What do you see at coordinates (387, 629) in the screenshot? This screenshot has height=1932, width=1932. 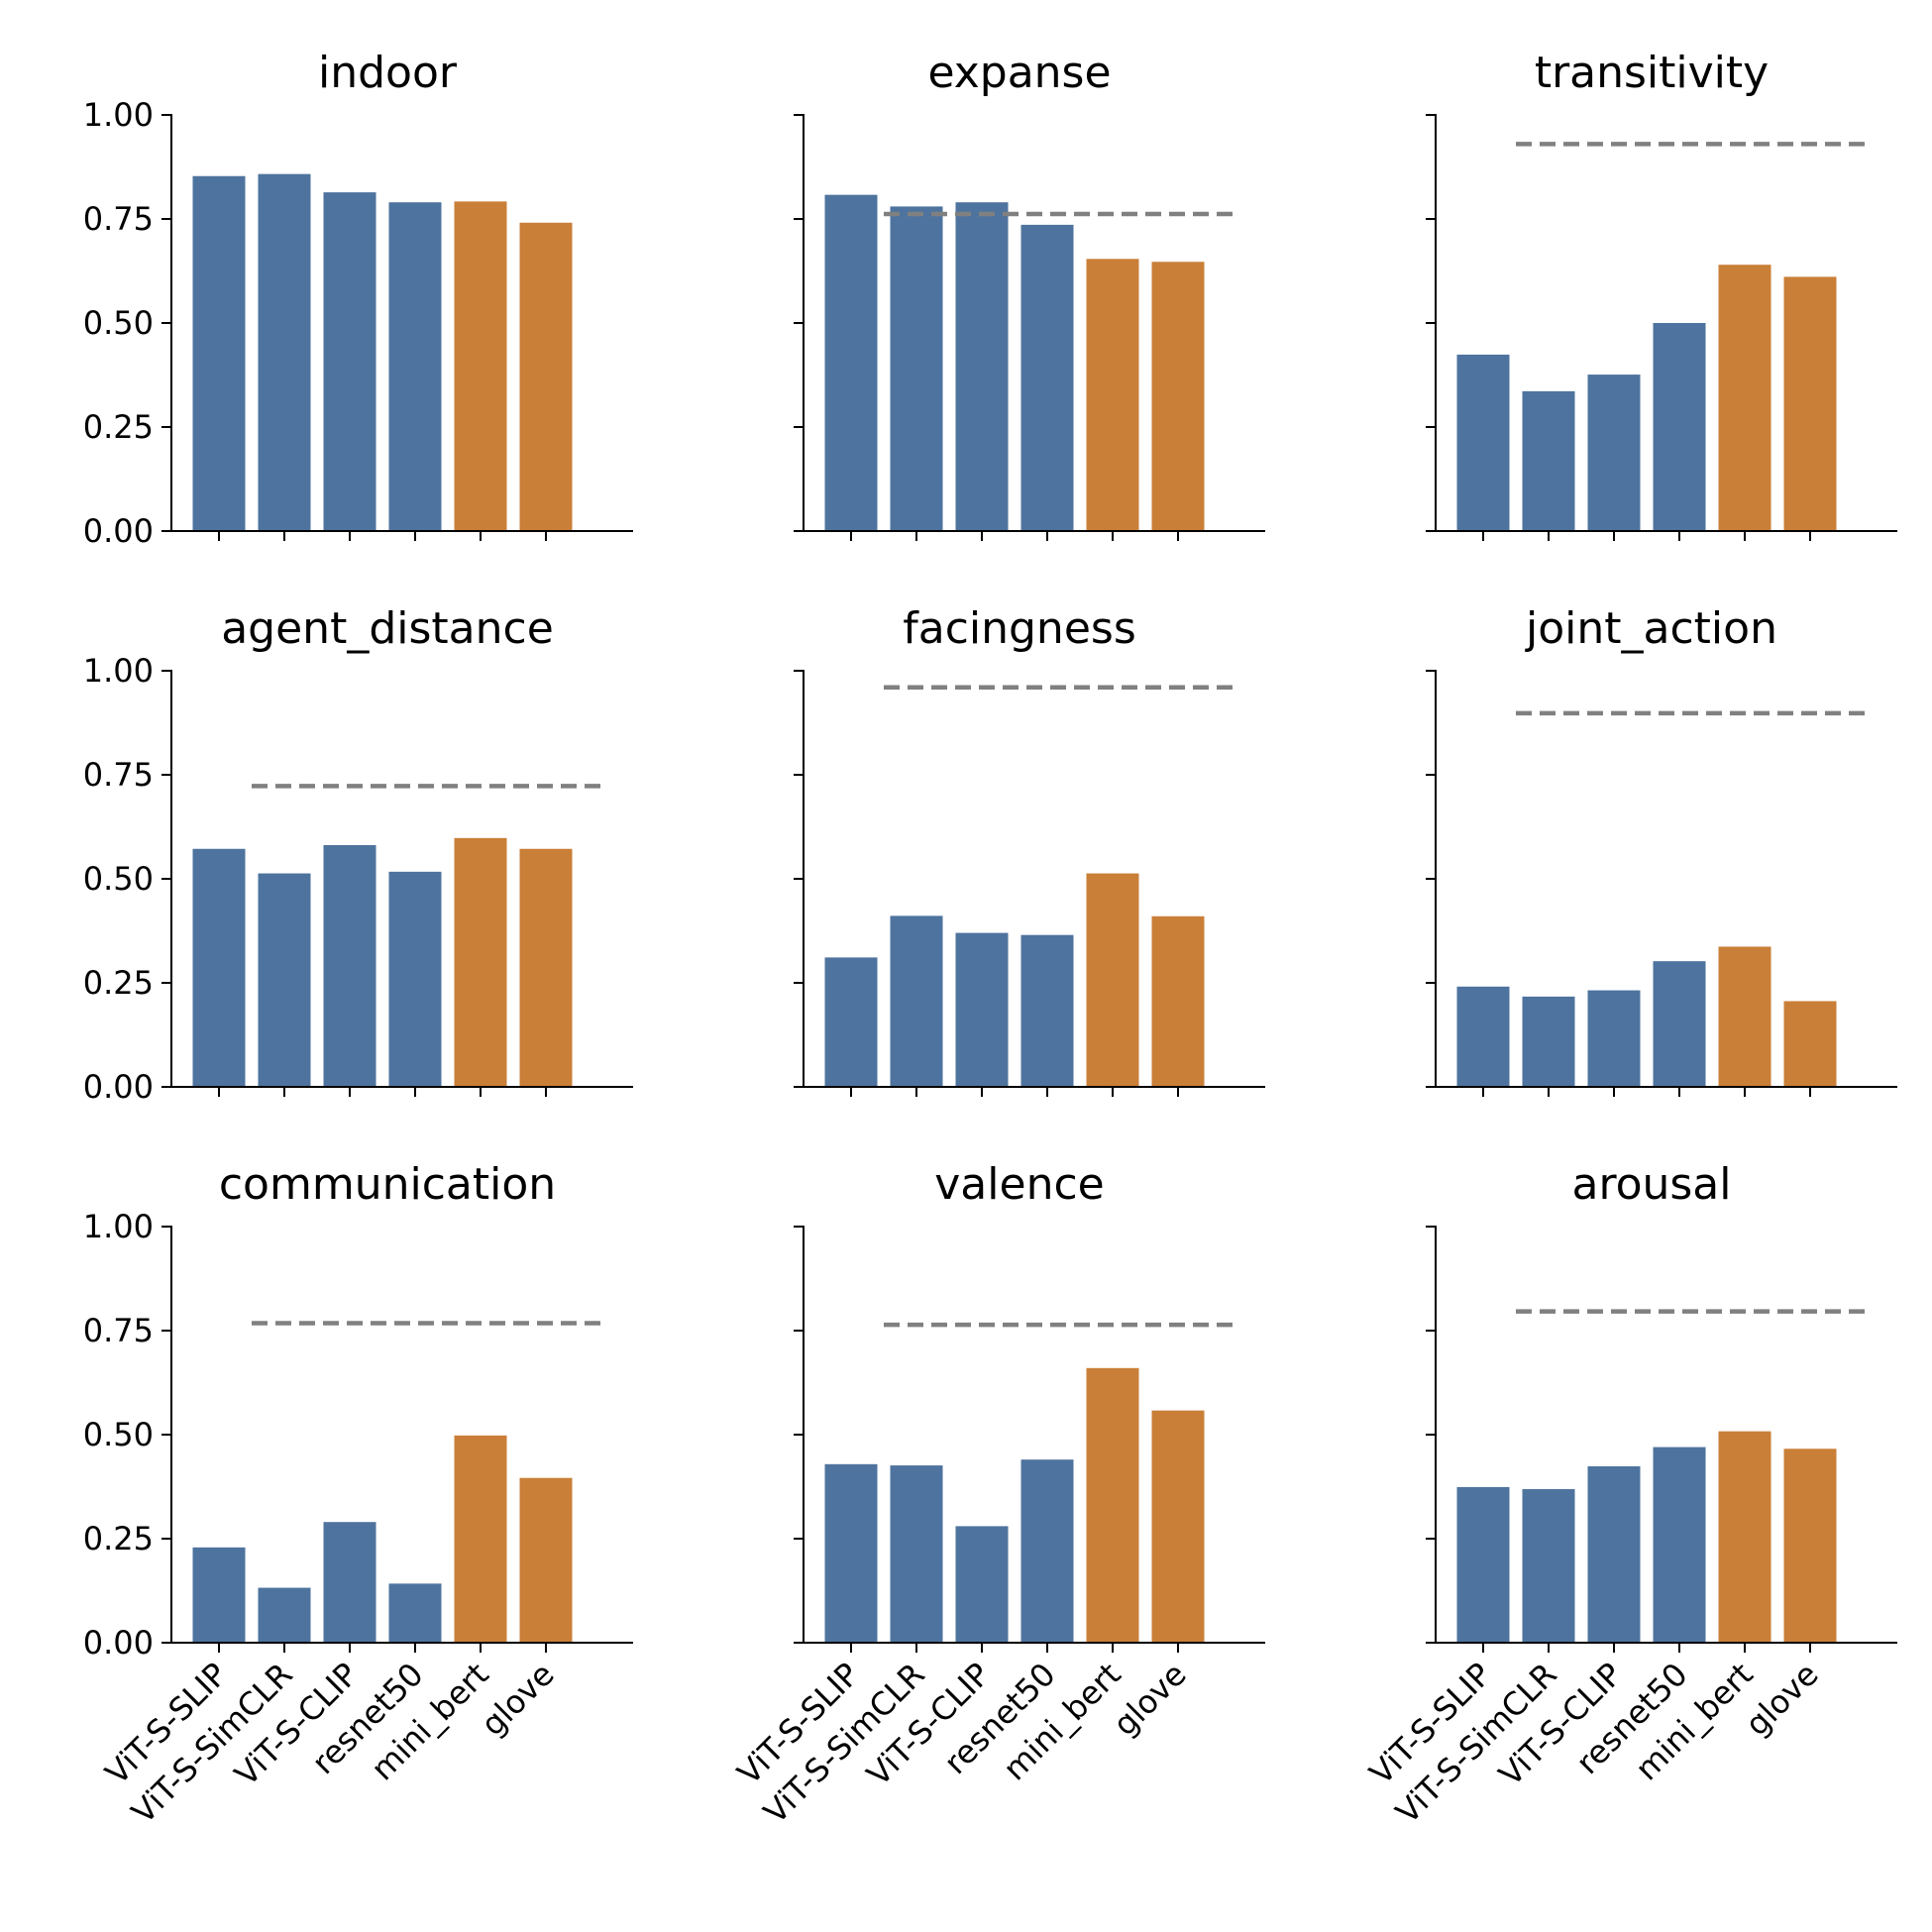 I see `panel-title: agent_distance` at bounding box center [387, 629].